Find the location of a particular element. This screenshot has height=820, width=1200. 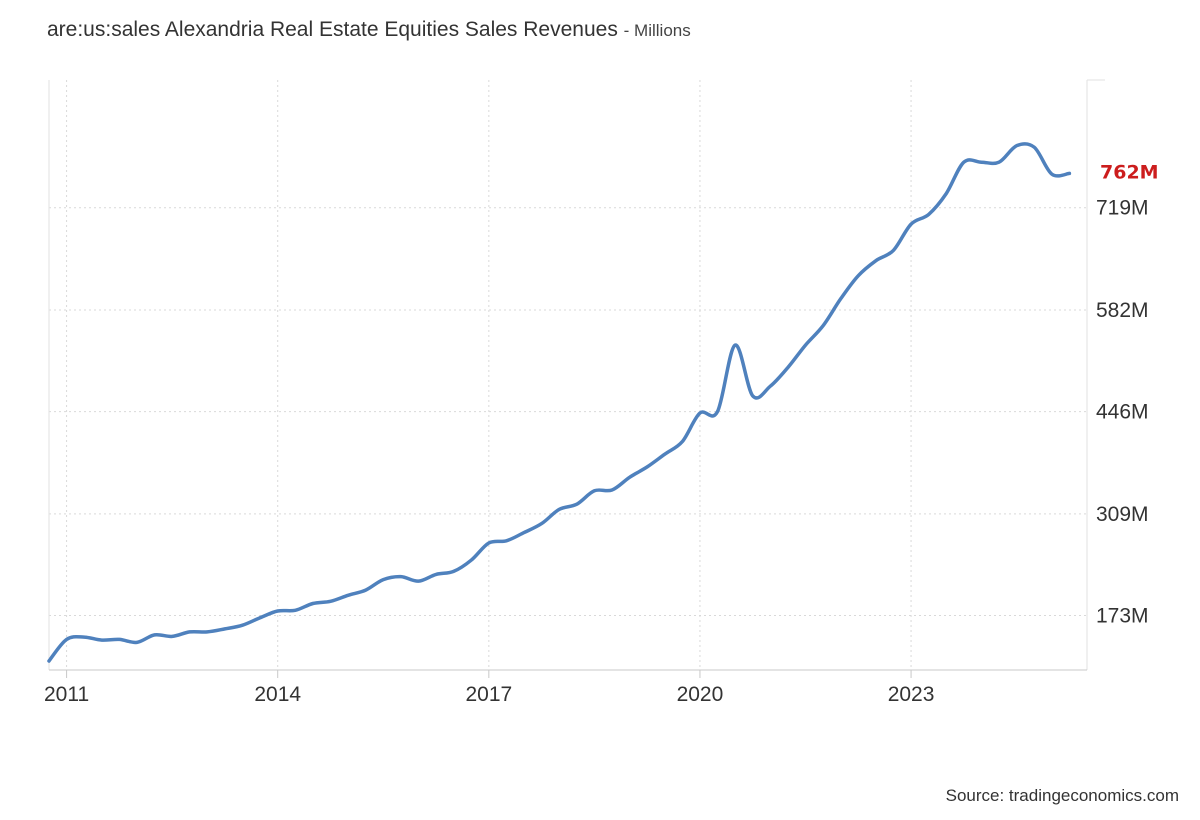

y-tick-label: 173M is located at coordinates (1122, 615).